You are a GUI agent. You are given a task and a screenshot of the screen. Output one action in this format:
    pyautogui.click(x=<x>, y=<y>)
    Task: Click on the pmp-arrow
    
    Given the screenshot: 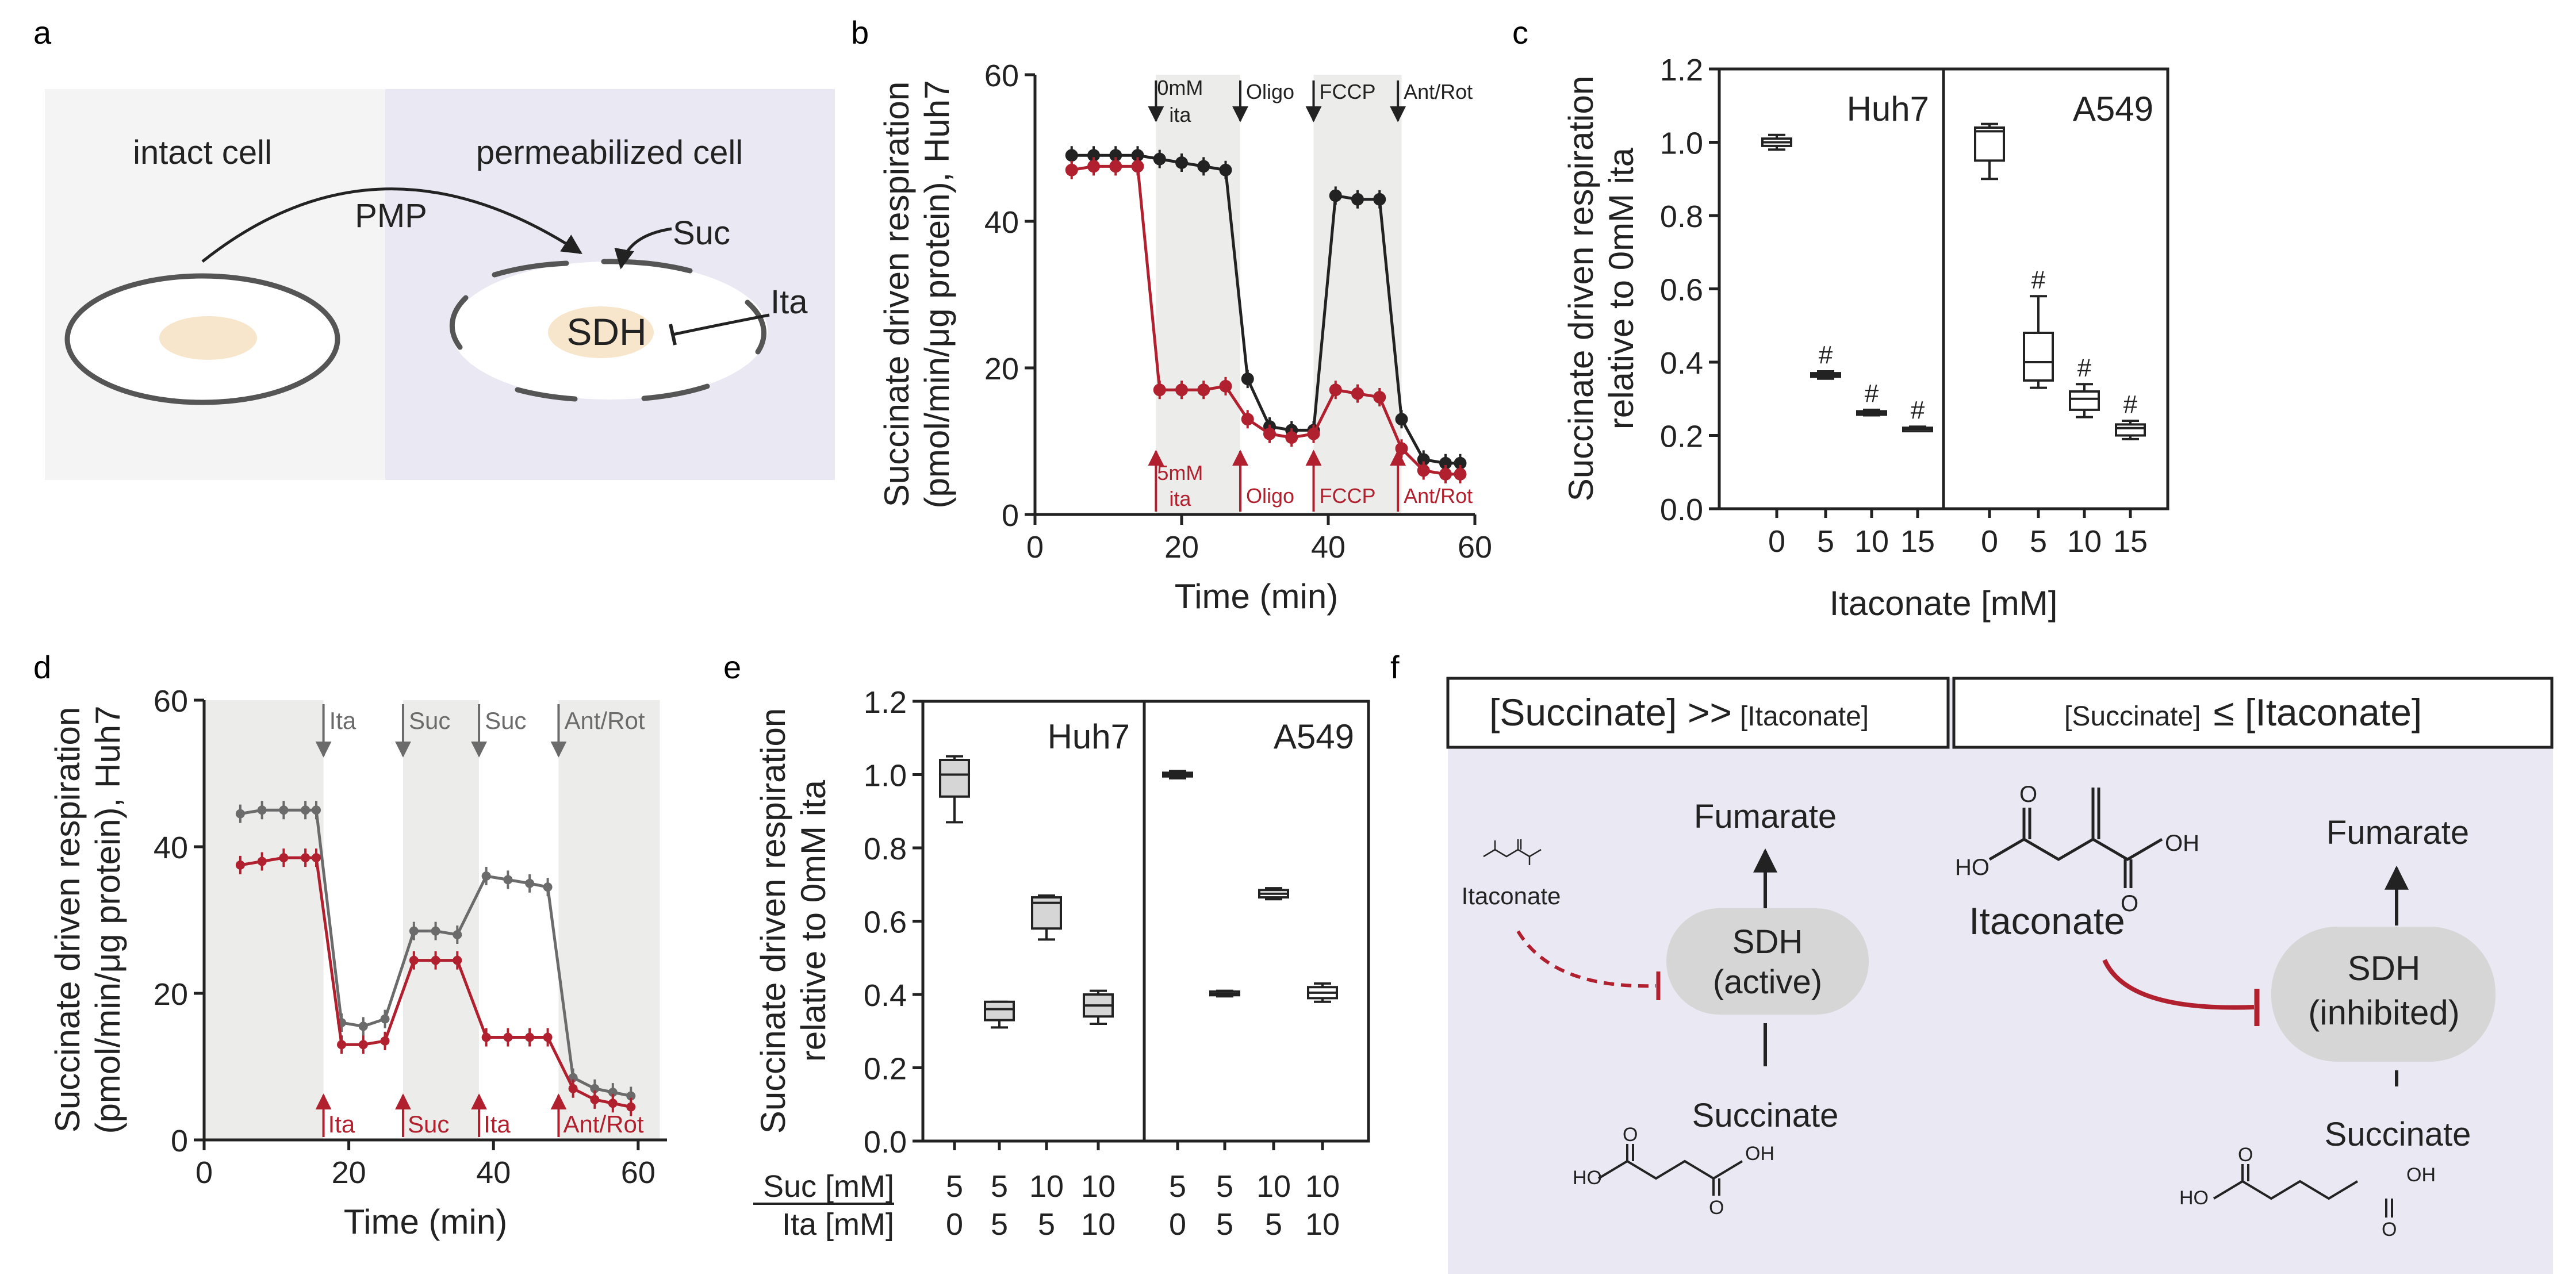 What is the action you would take?
    pyautogui.click(x=391, y=225)
    